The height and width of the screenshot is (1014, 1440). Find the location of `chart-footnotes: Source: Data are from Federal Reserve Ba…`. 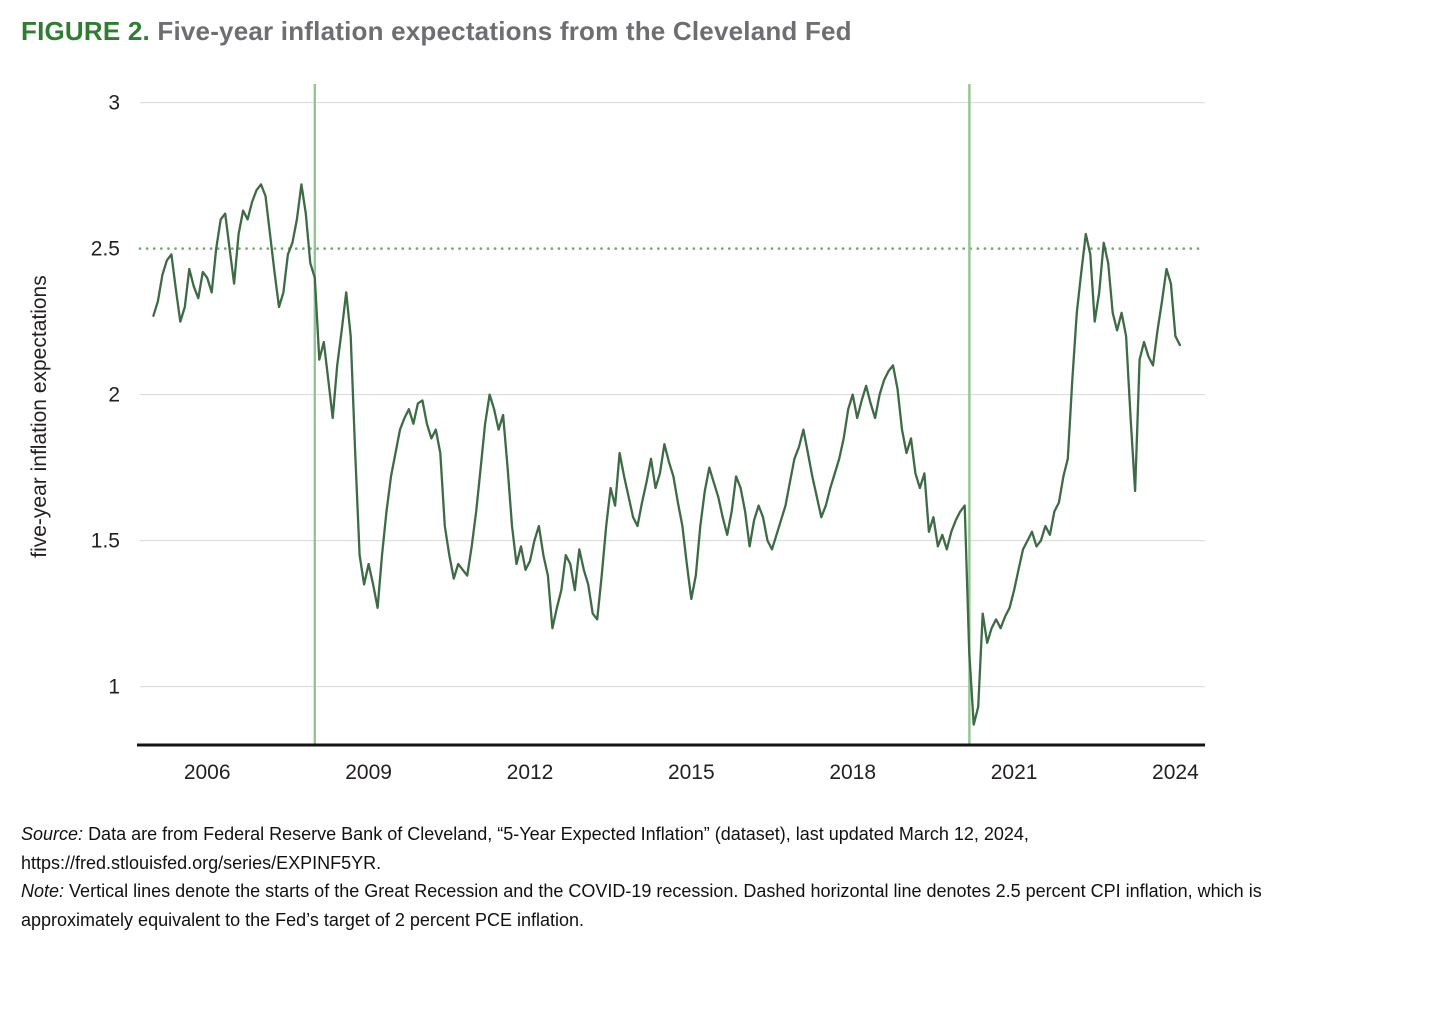

chart-footnotes: Source: Data are from Federal Reserve Ba… is located at coordinates (691, 877).